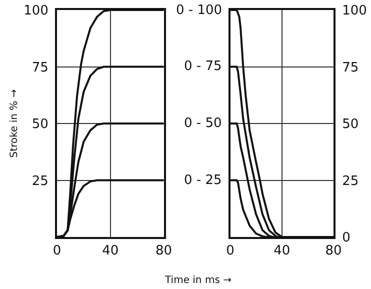 The width and height of the screenshot is (371, 289). What do you see at coordinates (198, 280) in the screenshot?
I see `x-axis-title: Time in ms →` at bounding box center [198, 280].